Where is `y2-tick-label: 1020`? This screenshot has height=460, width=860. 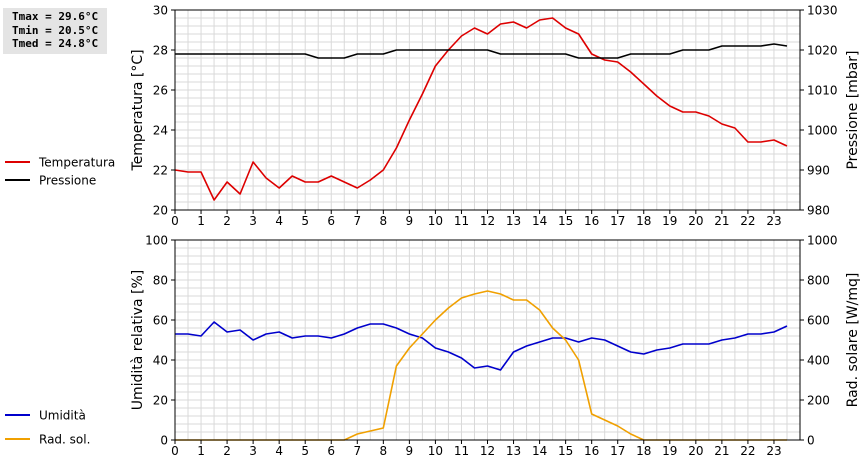 y2-tick-label: 1020 is located at coordinates (822, 51).